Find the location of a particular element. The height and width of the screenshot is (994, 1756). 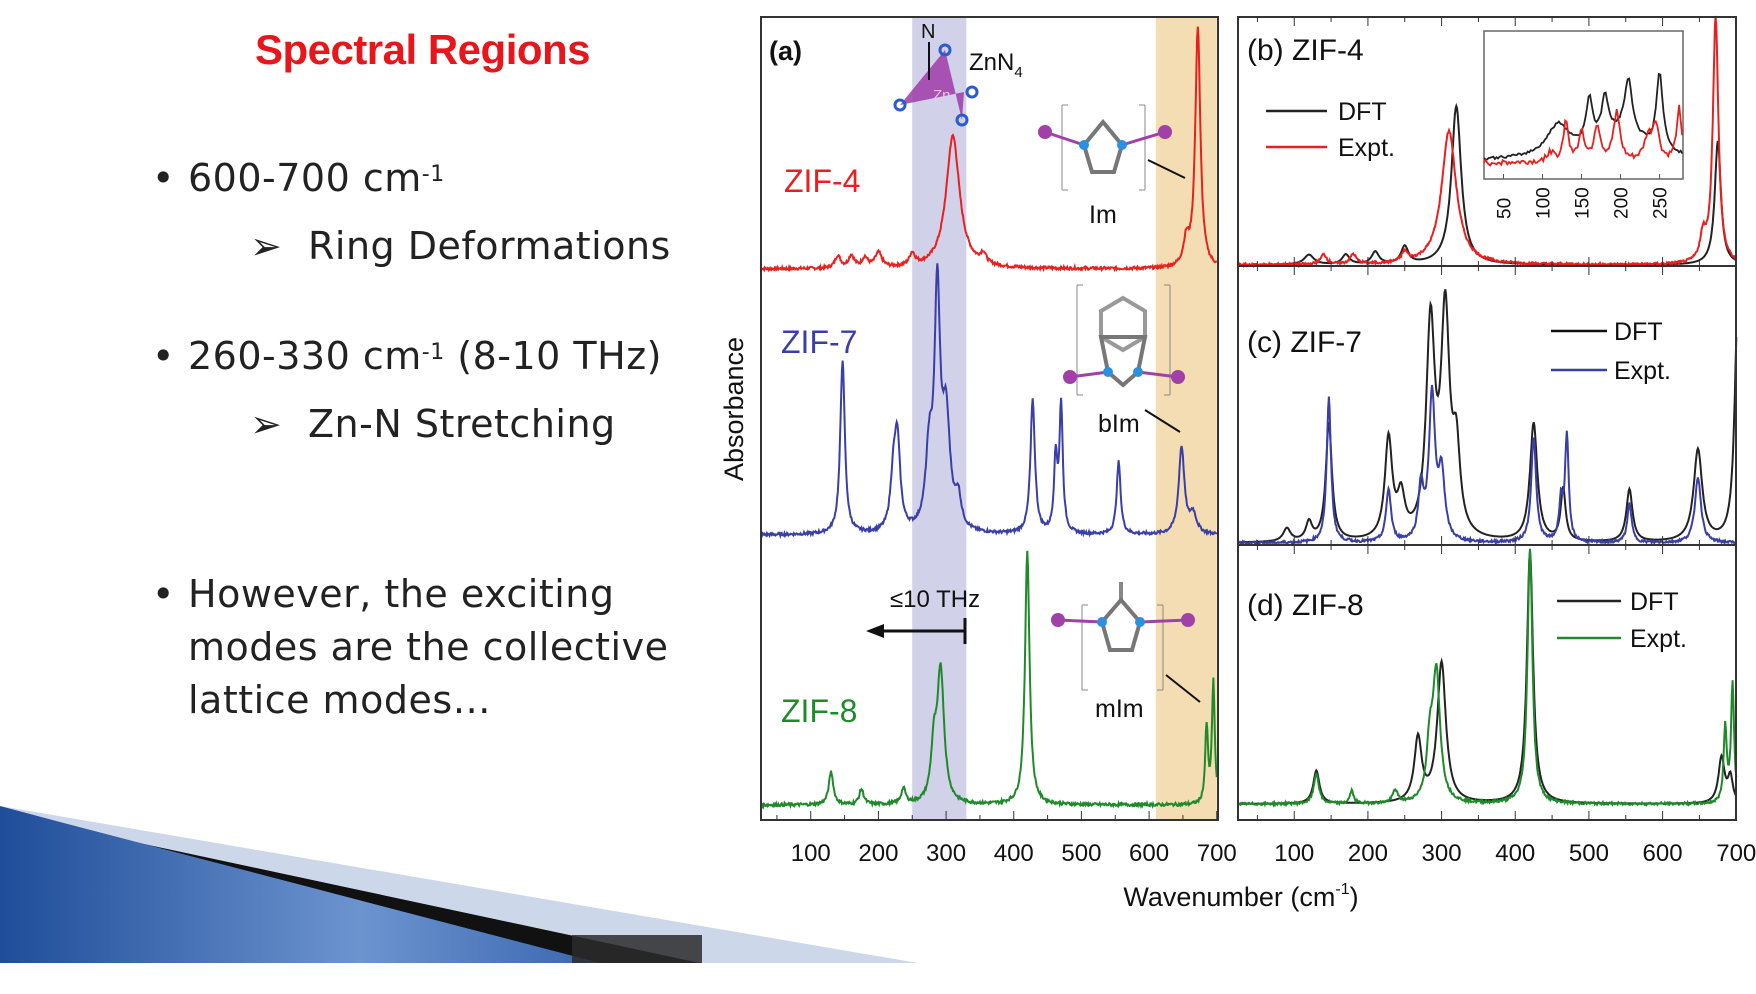

inset-expt-spectrum is located at coordinates (1583, 135).